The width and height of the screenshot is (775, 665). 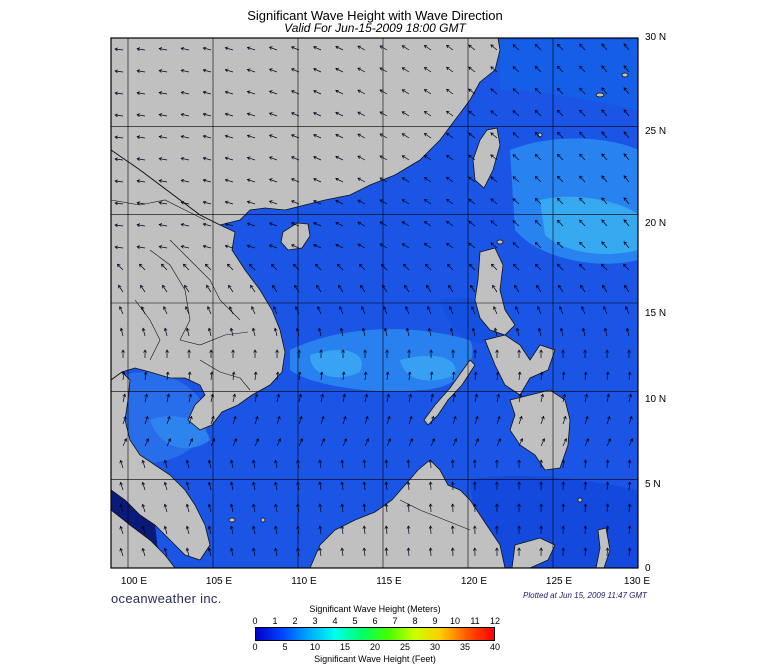 What do you see at coordinates (395, 621) in the screenshot?
I see `meters-tick-label: 7` at bounding box center [395, 621].